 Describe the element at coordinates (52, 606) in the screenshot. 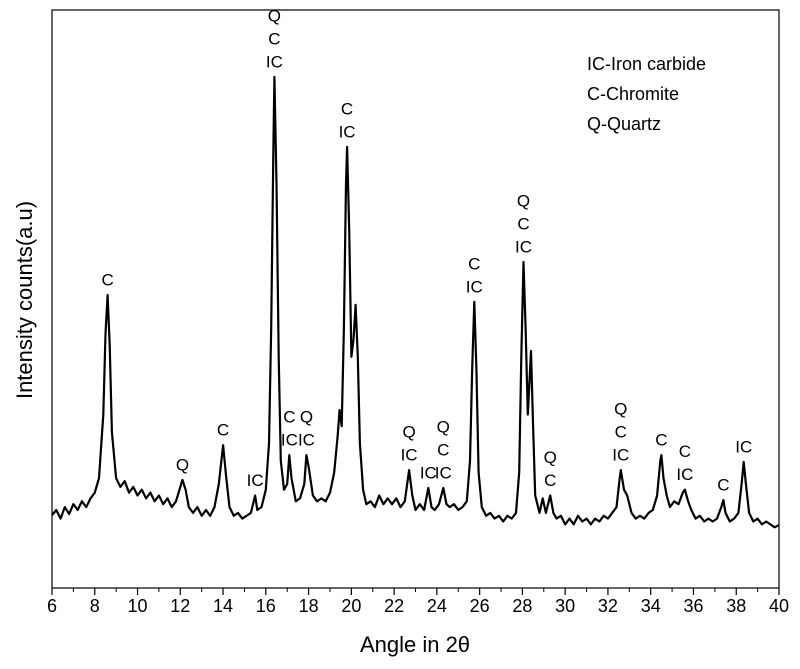

I see `x-tick-label: 6` at that location.